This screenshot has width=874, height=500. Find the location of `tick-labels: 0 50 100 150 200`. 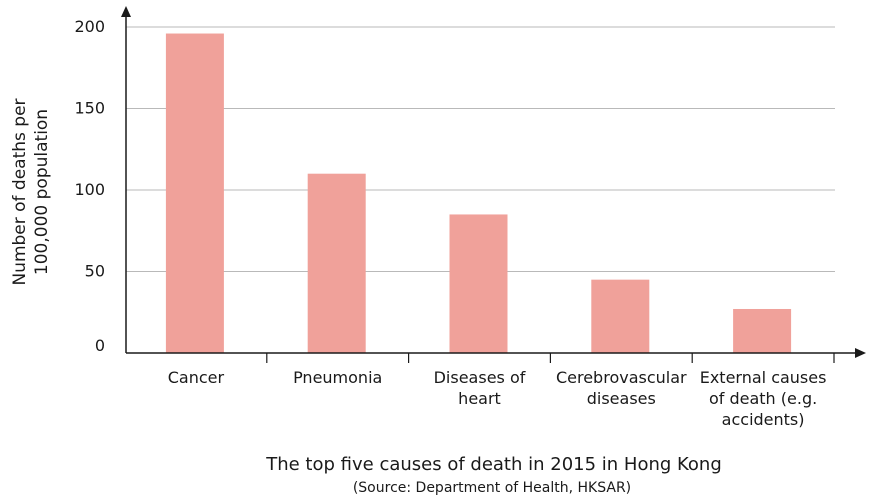

tick-labels: 0 50 100 150 200 is located at coordinates (89, 186).